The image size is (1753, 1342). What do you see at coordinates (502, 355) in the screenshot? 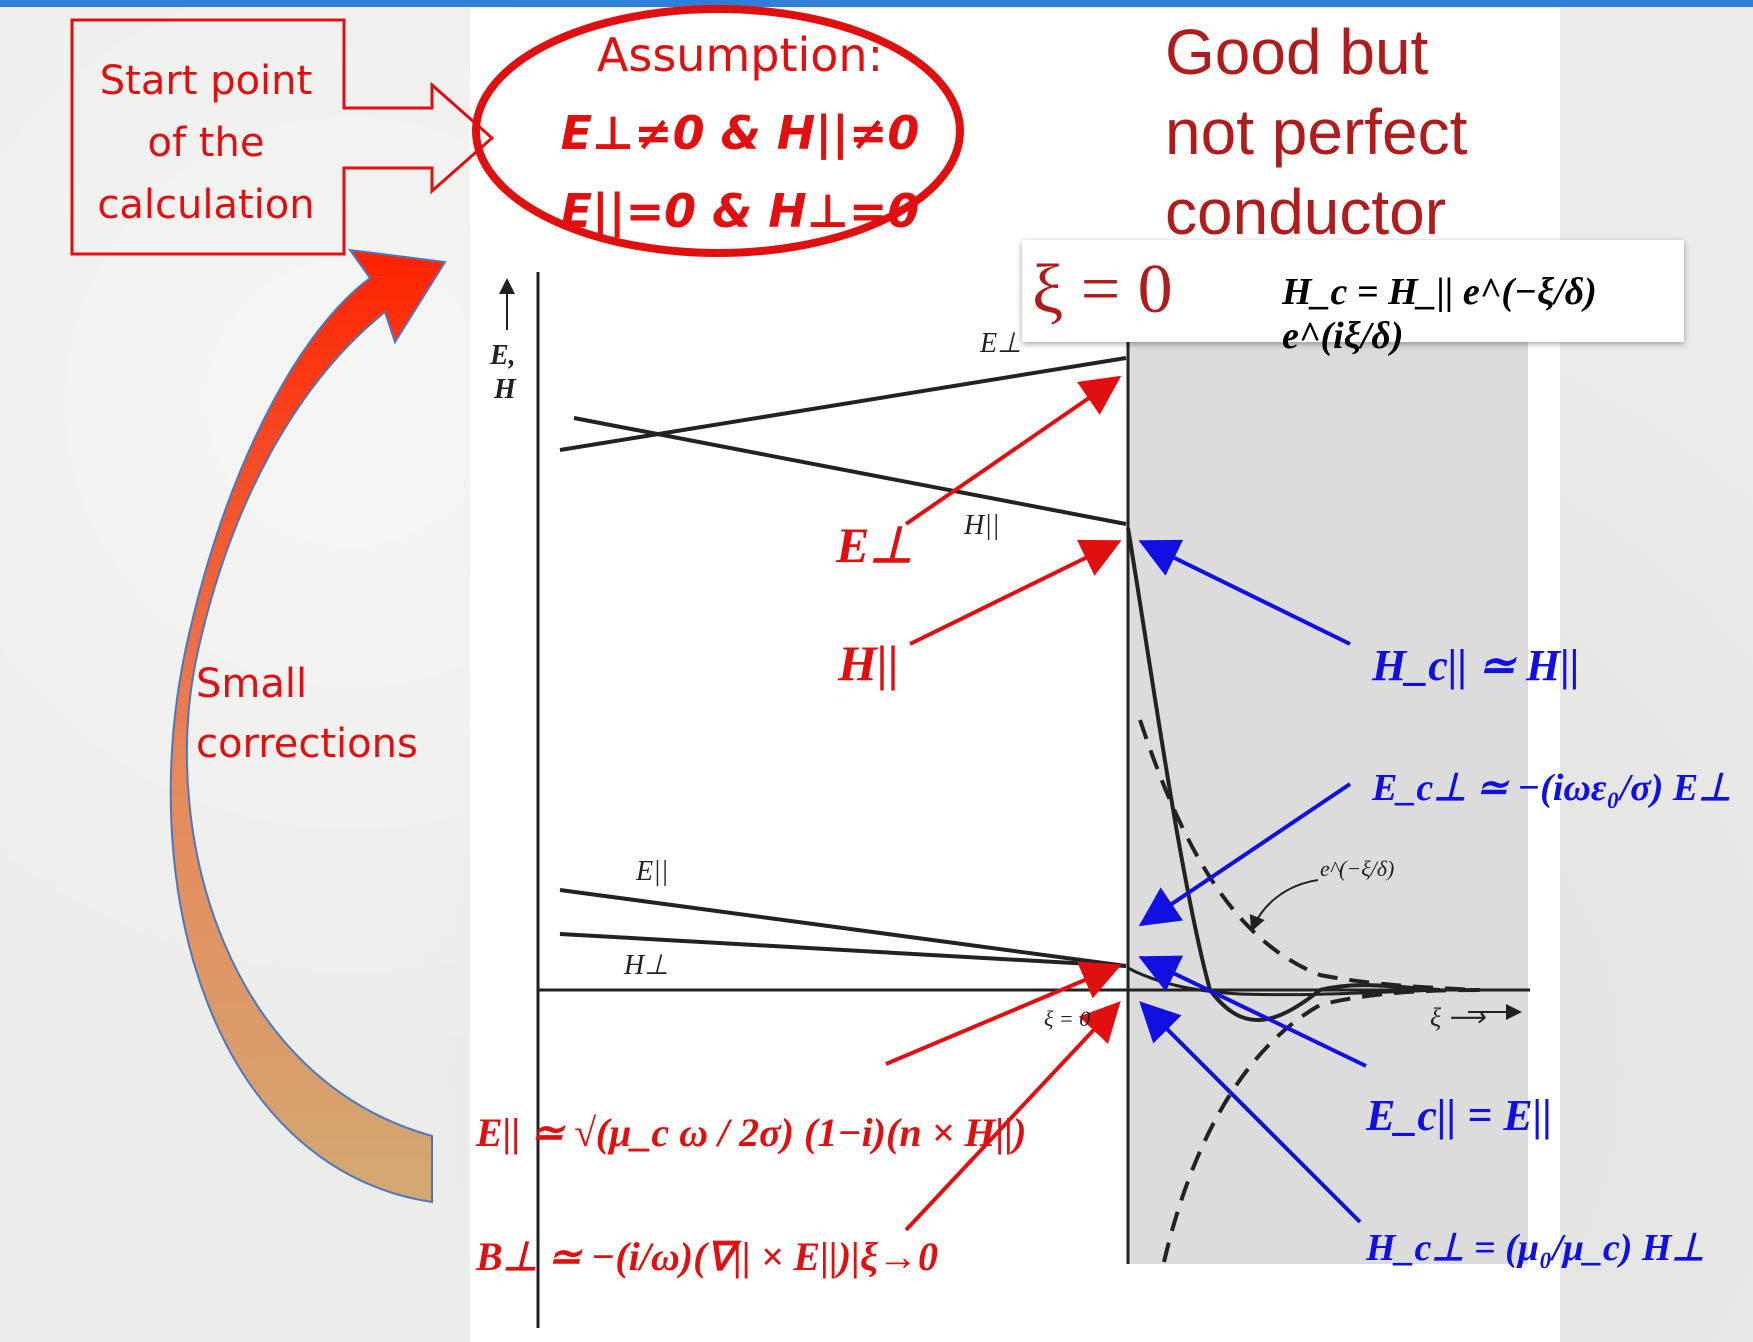
I see `y-axis-label-e: E,` at bounding box center [502, 355].